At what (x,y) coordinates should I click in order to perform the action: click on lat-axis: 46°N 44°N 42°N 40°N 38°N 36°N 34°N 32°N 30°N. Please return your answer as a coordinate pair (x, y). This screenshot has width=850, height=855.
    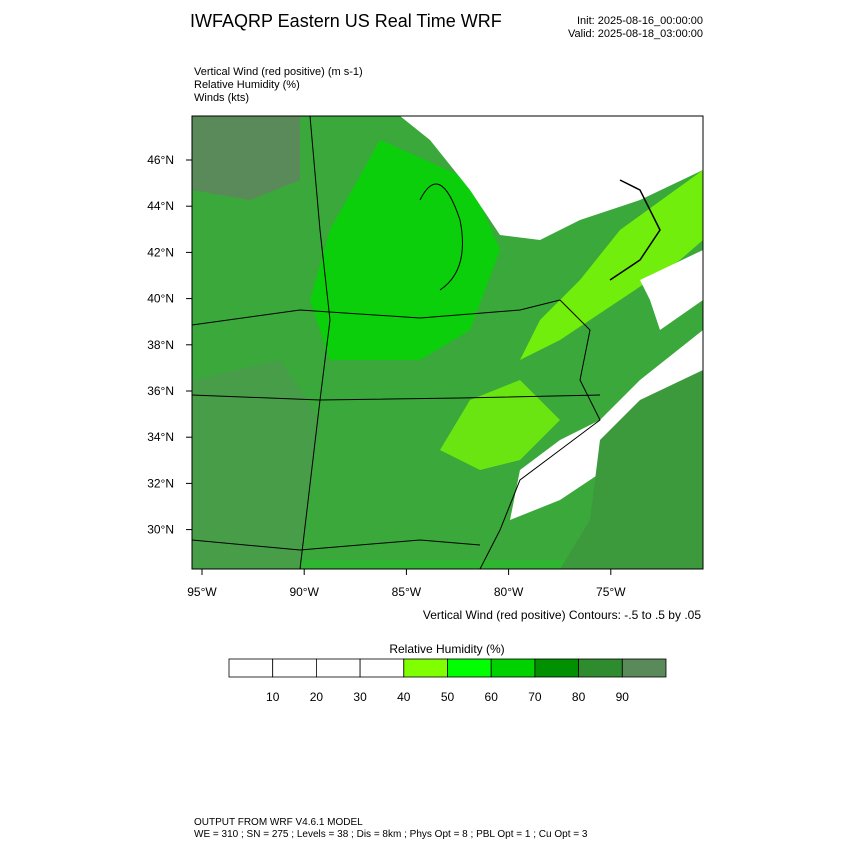
    Looking at the image, I should click on (169, 345).